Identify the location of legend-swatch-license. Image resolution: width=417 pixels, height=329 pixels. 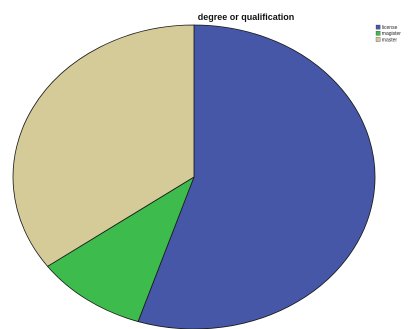
(378, 27).